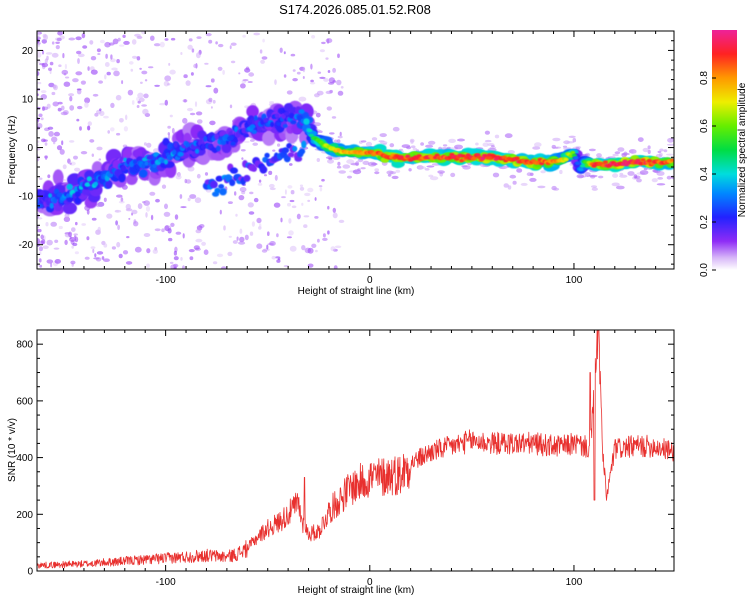  What do you see at coordinates (24, 458) in the screenshot?
I see `y-tick-label: 400` at bounding box center [24, 458].